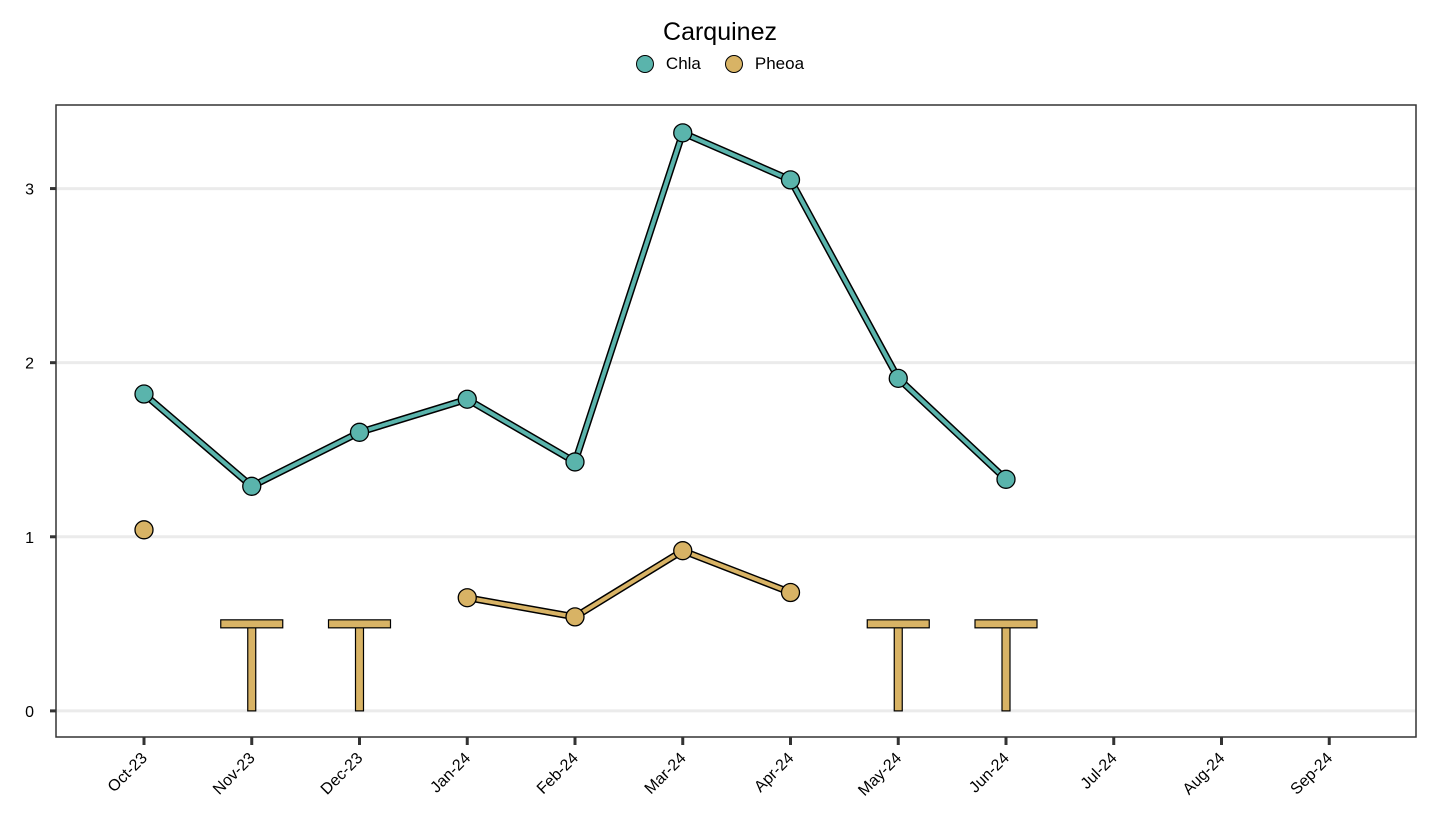 This screenshot has height=840, width=1440. What do you see at coordinates (880, 775) in the screenshot?
I see `x-tick-label-May-24: May-24` at bounding box center [880, 775].